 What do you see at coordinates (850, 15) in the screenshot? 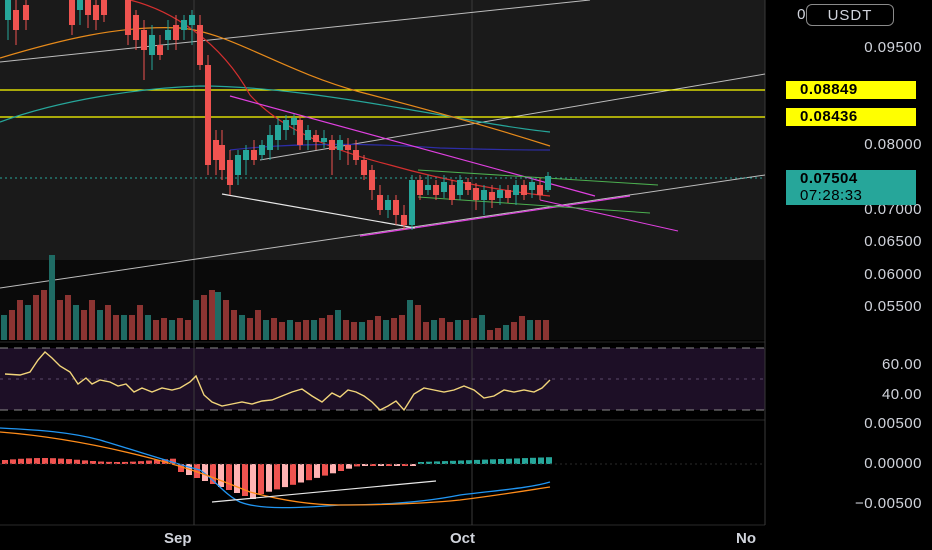
I see `currency-selector-button: USDT` at bounding box center [850, 15].